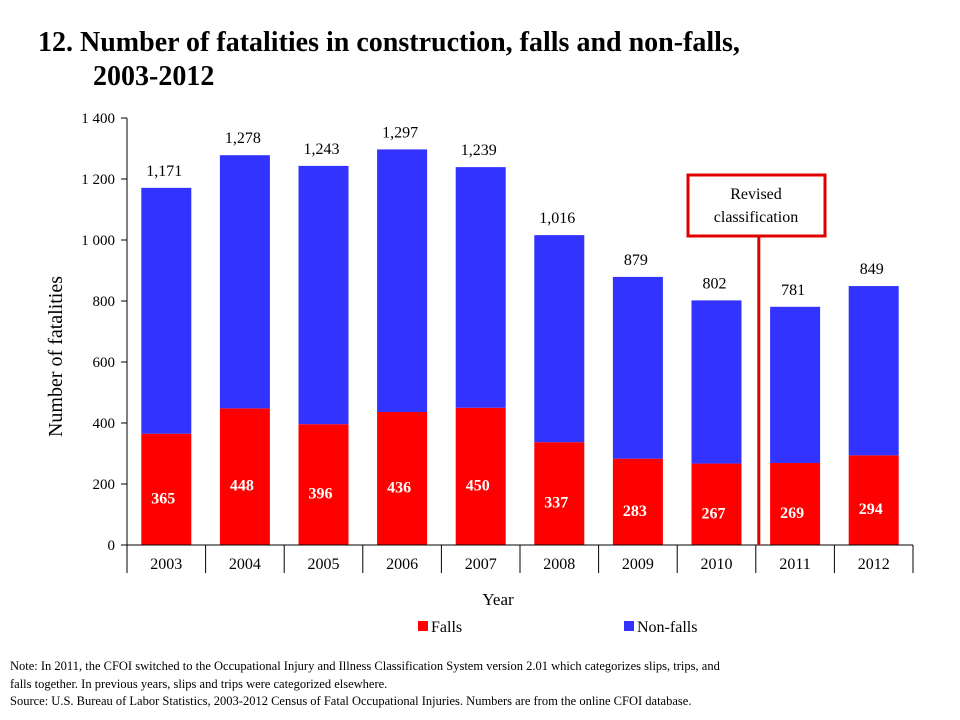  Describe the element at coordinates (400, 132) in the screenshot. I see `total-label-2006: 1,297` at that location.